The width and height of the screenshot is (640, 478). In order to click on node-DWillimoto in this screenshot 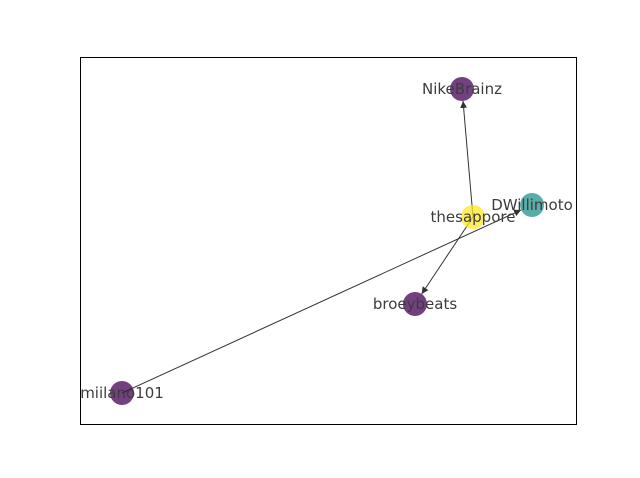, I will do `click(532, 205)`.